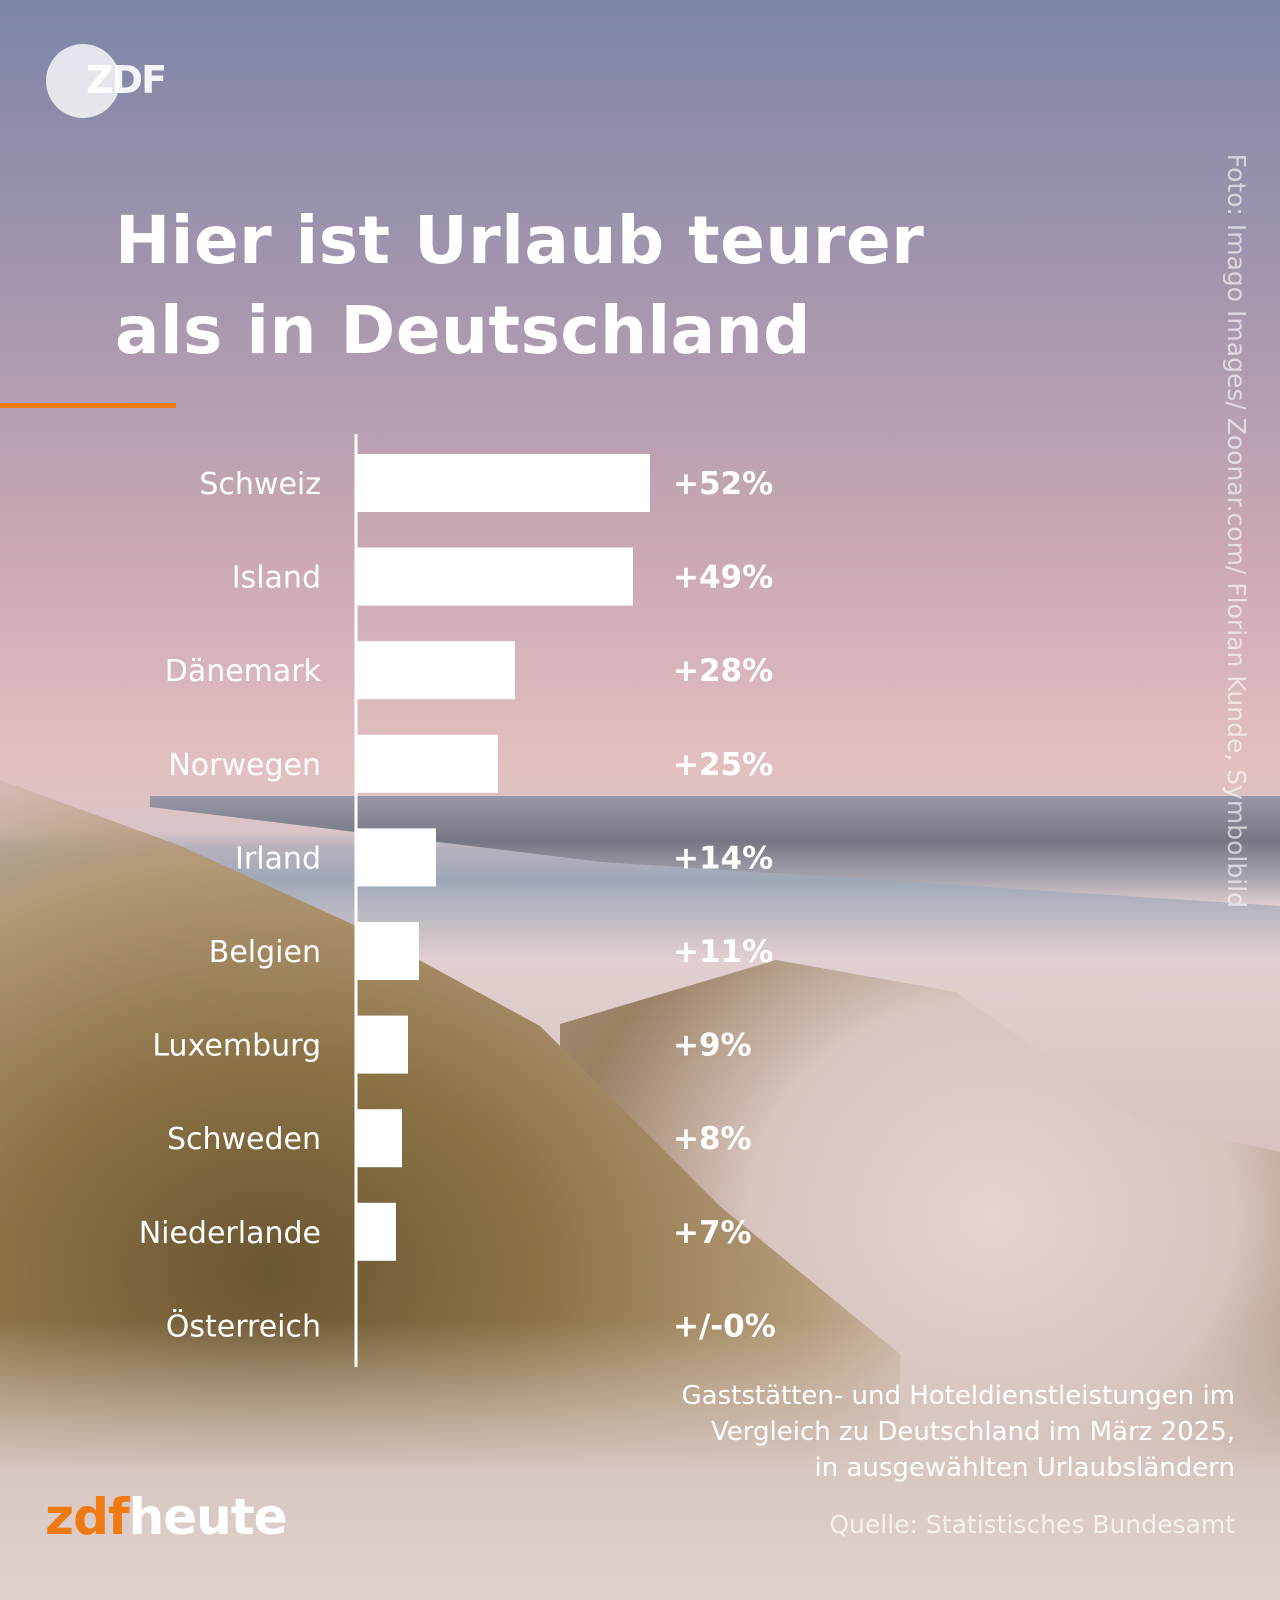 The width and height of the screenshot is (1280, 1600). I want to click on zdfheute-logo: zdfheute, so click(166, 1517).